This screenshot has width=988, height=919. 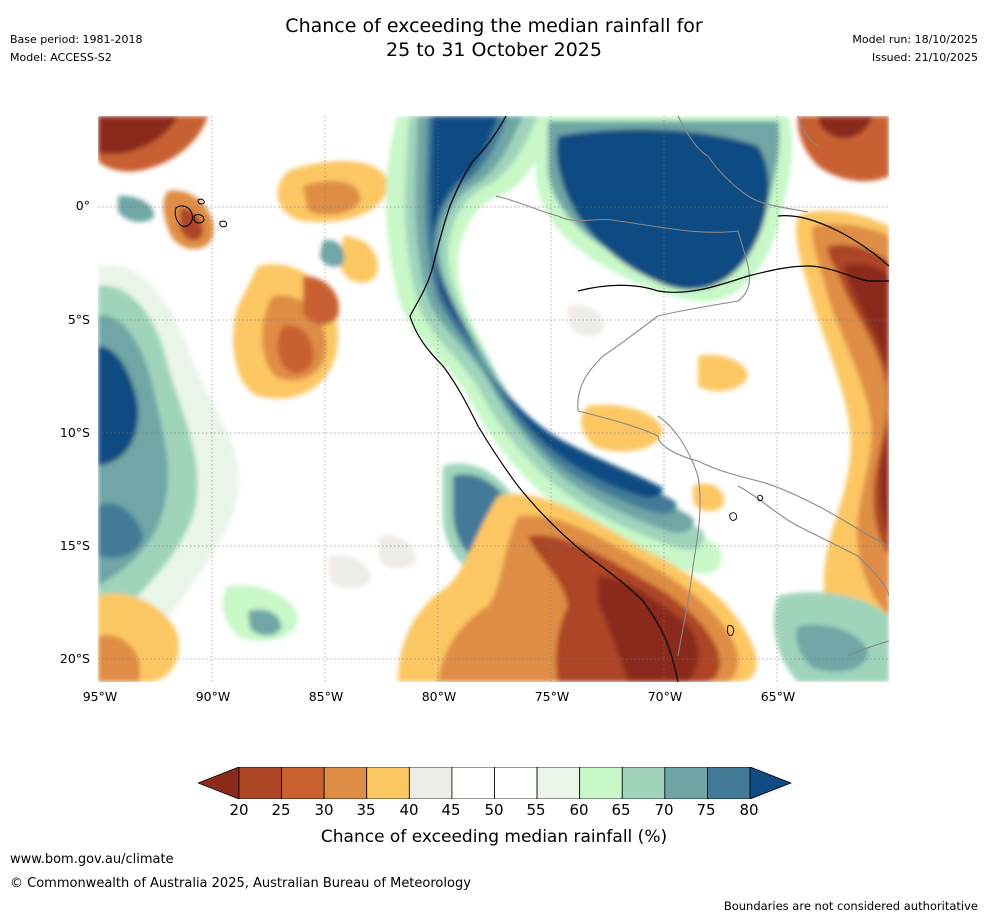 I want to click on colorbar, so click(x=495, y=783).